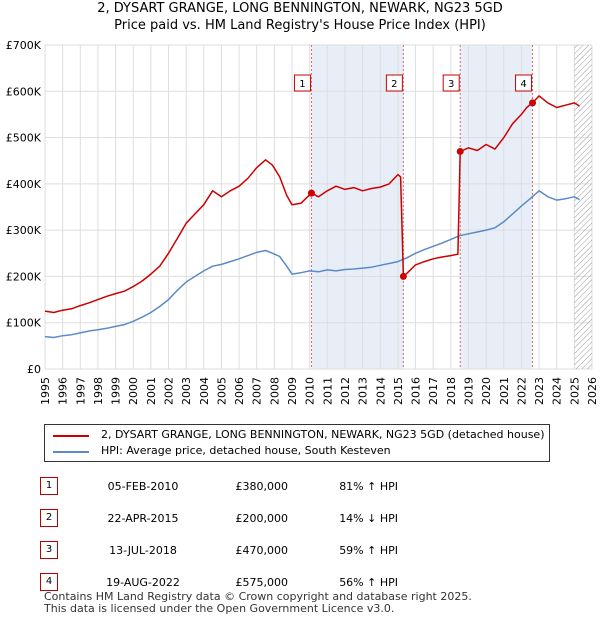  Describe the element at coordinates (143, 518) in the screenshot. I see `sale-date: 22-APR-2015` at that location.